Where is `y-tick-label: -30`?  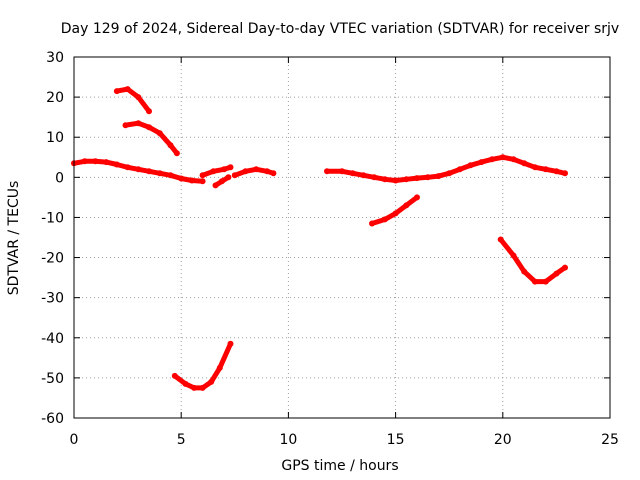 y-tick-label: -30 is located at coordinates (52, 299).